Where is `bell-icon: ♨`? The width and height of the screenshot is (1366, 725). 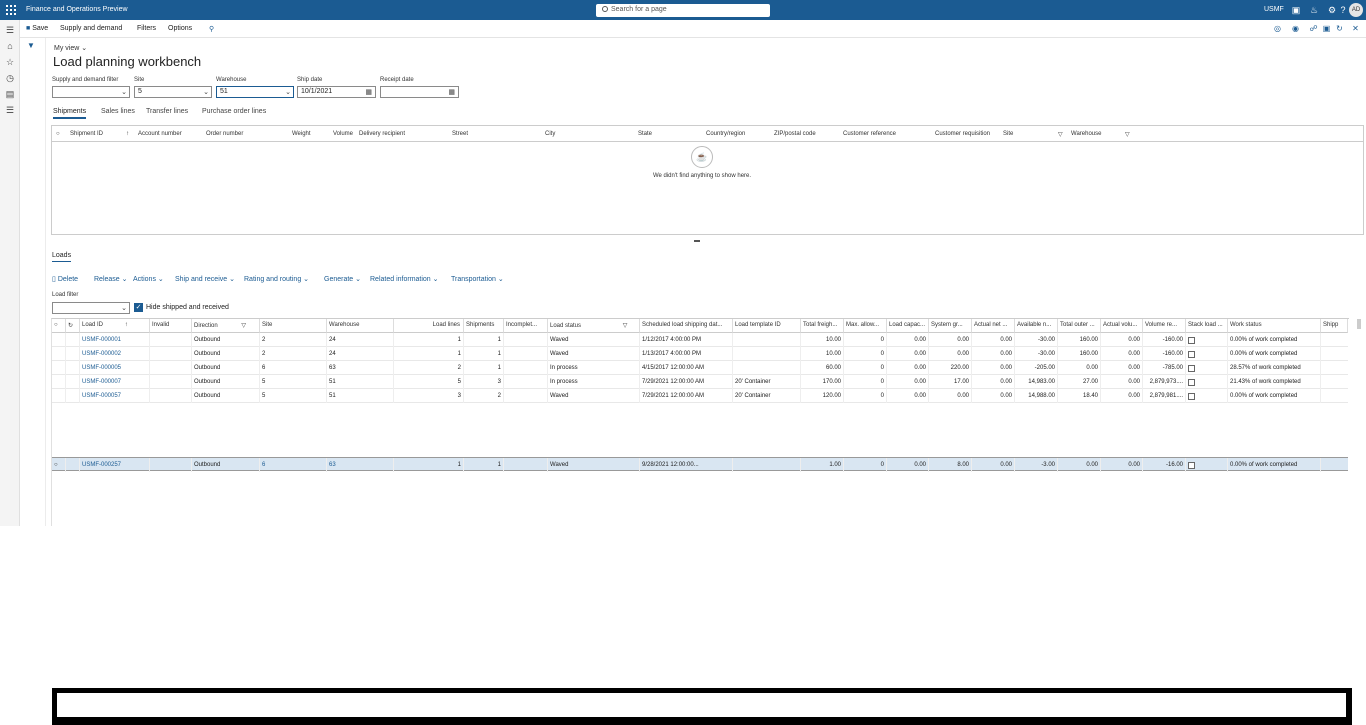 bell-icon: ♨ is located at coordinates (1314, 10).